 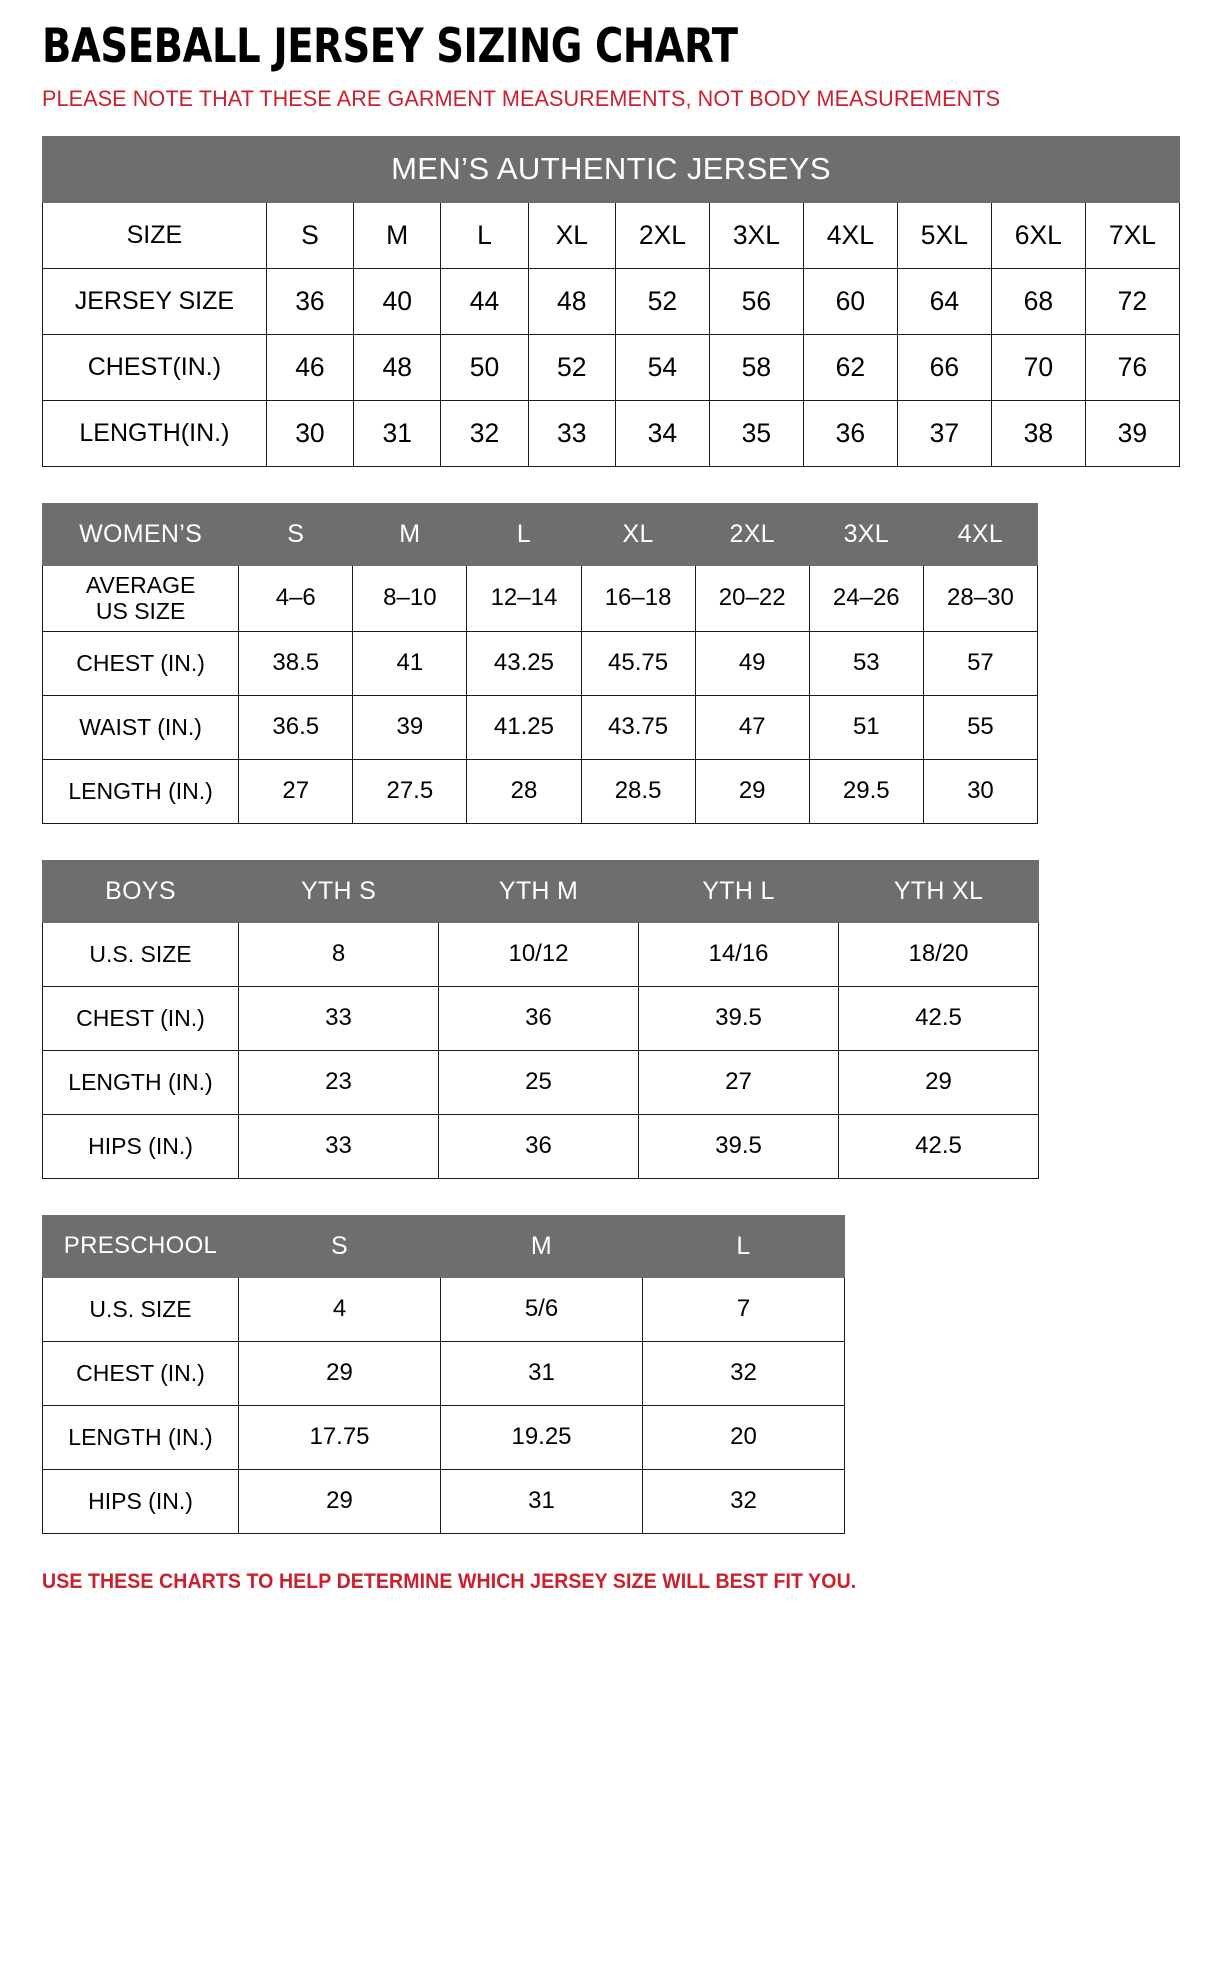 What do you see at coordinates (296, 663) in the screenshot?
I see `cell: 38.5` at bounding box center [296, 663].